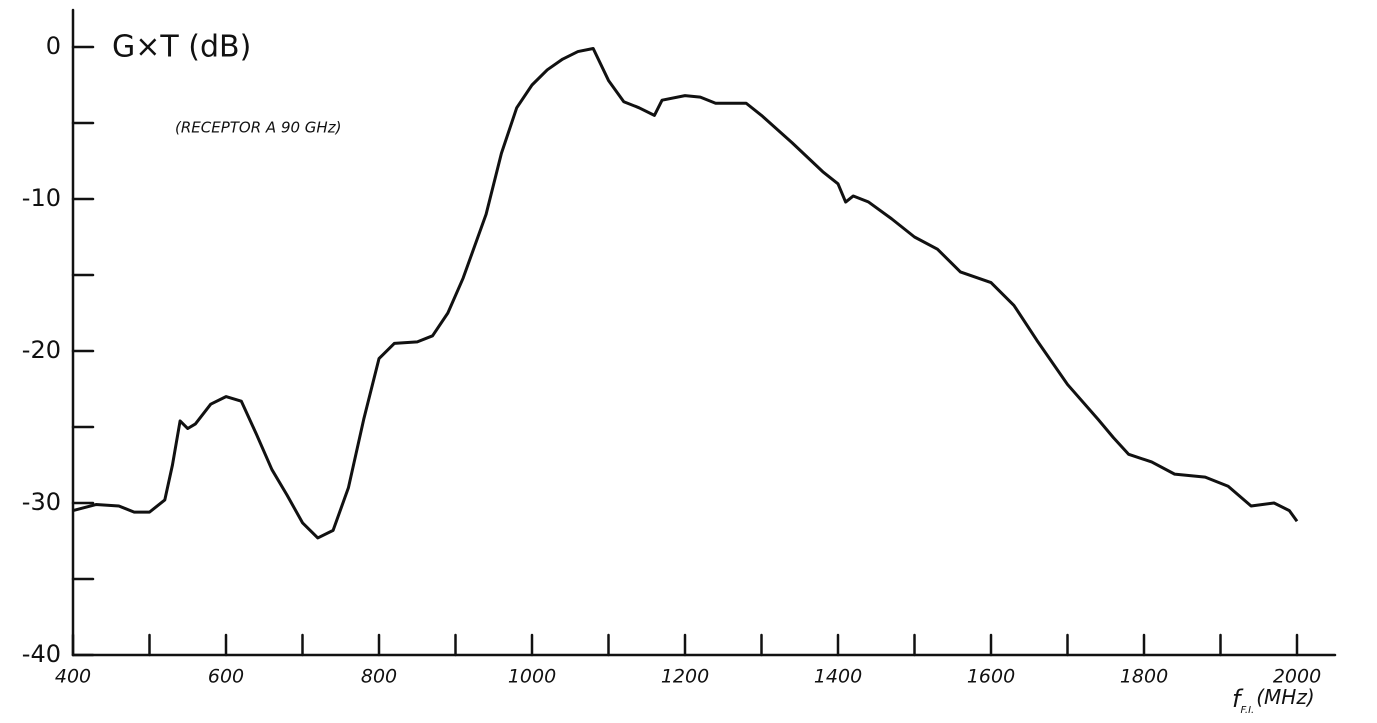 Image resolution: width=1377 pixels, height=723 pixels. Describe the element at coordinates (1285, 697) in the screenshot. I see `x-label-unit: (MHz)` at that location.